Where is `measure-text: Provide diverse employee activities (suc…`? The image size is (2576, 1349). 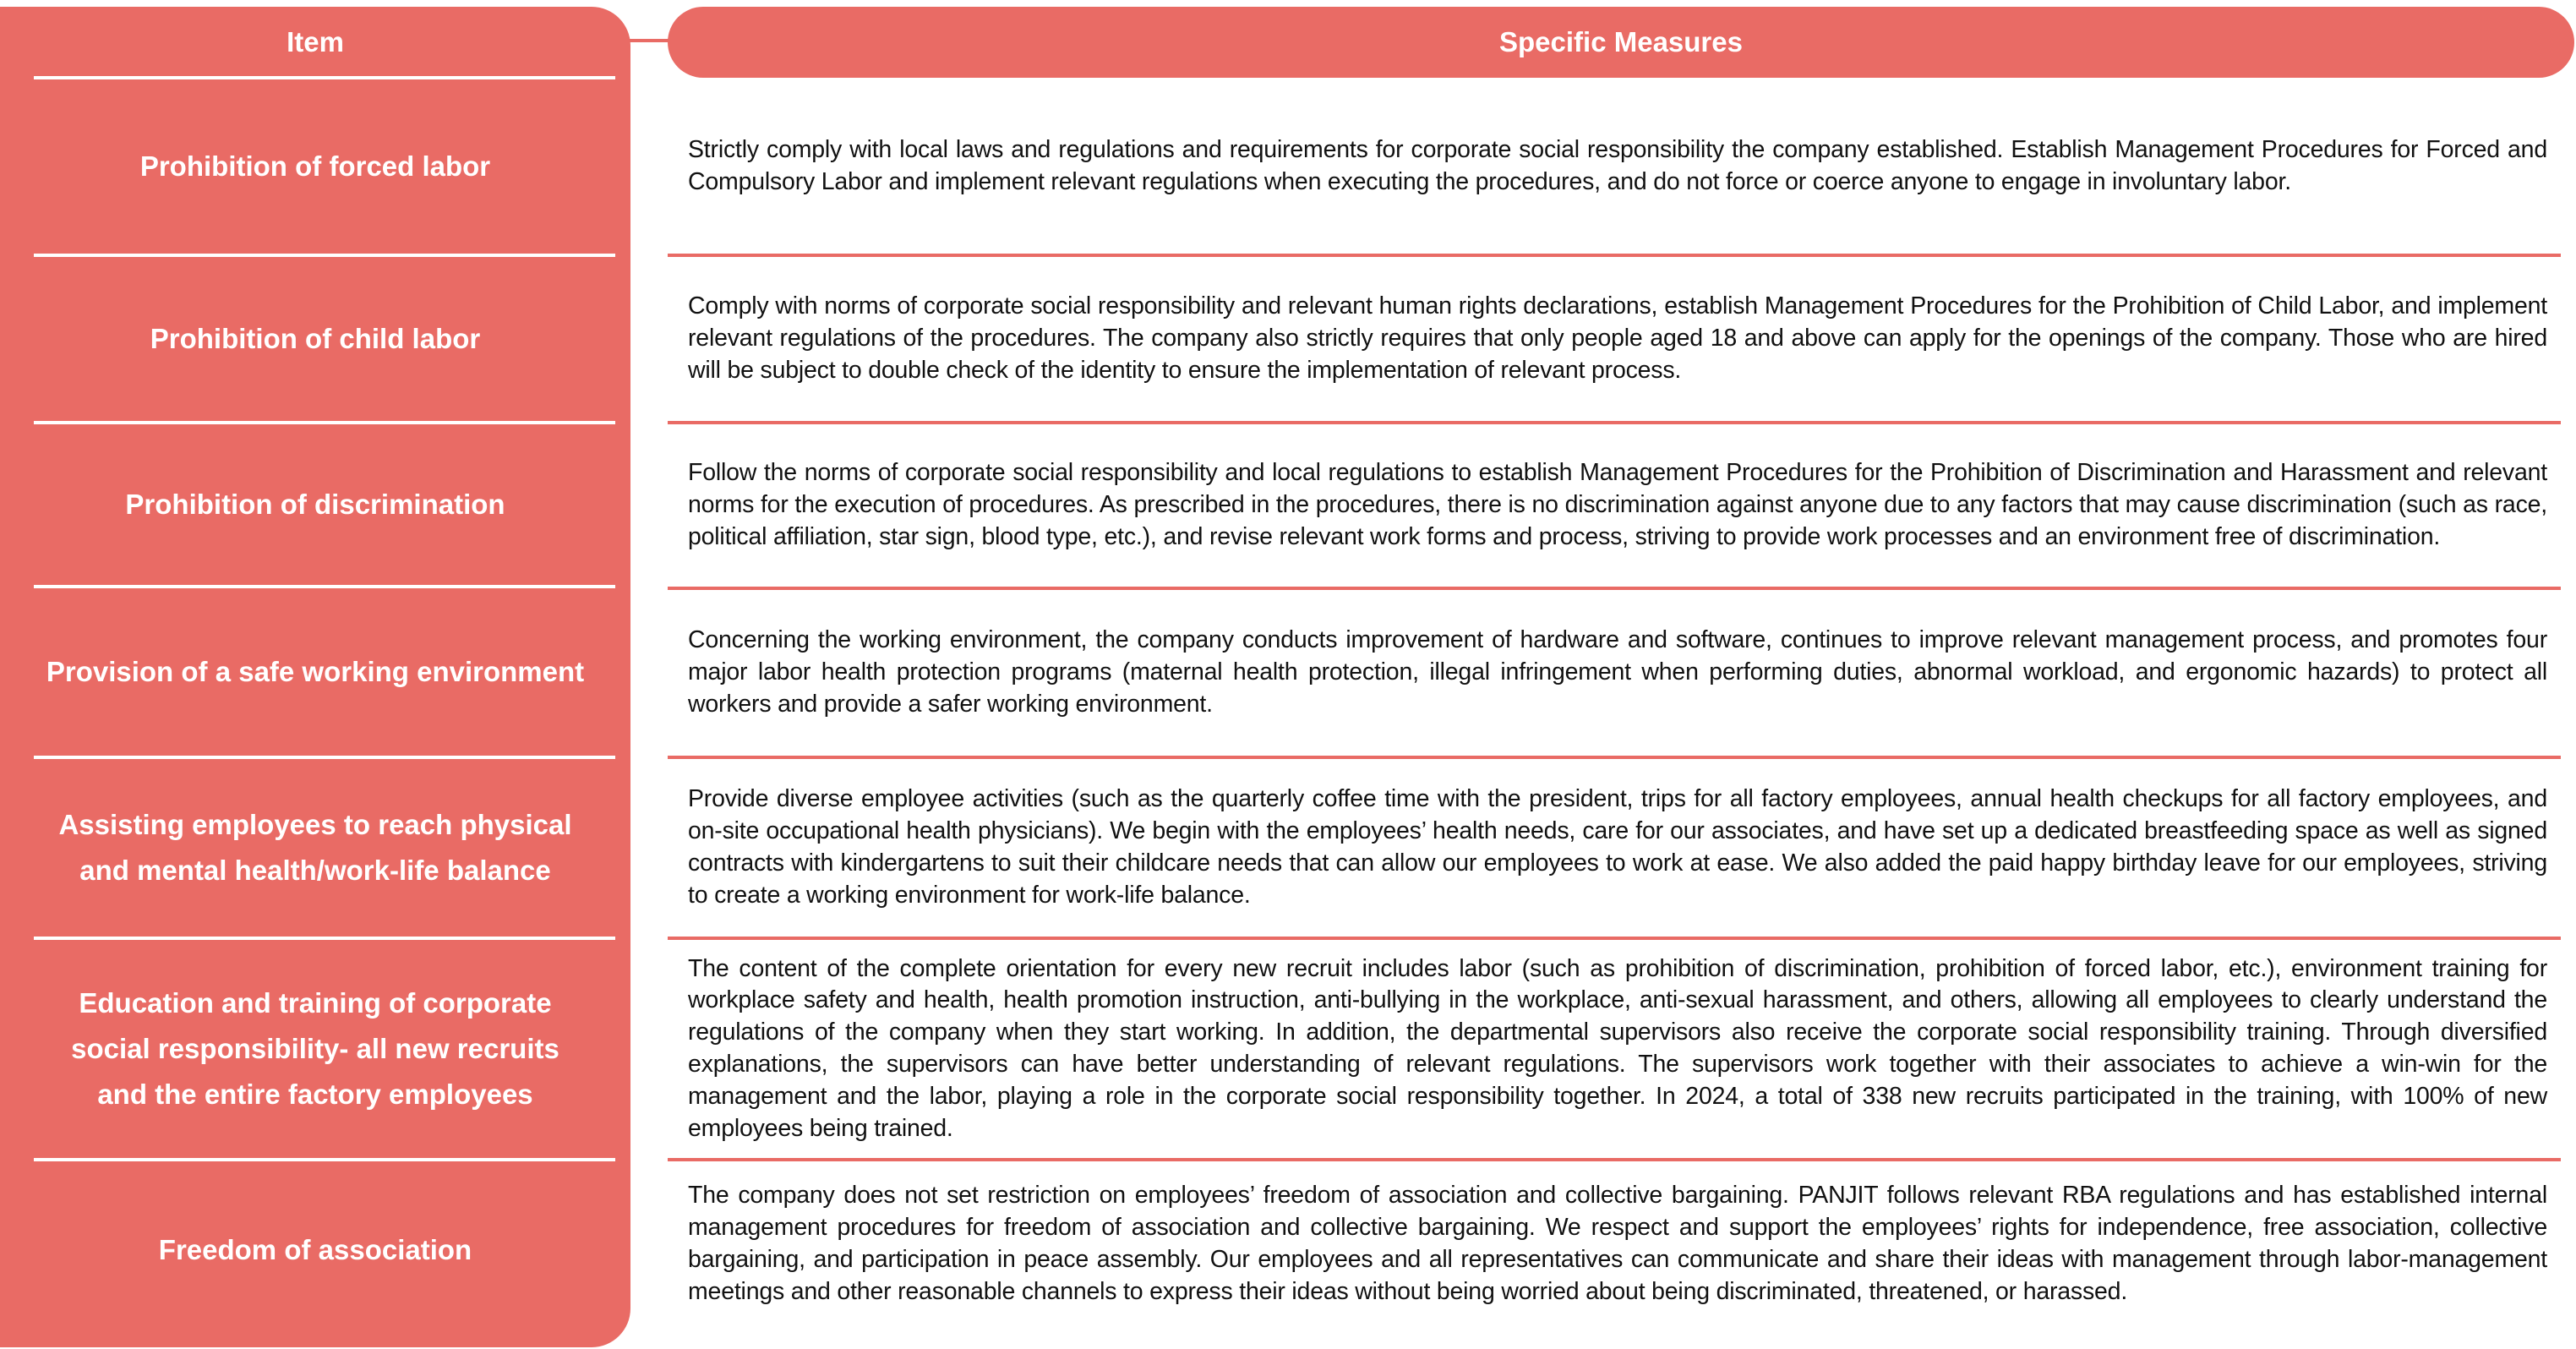 measure-text: Provide diverse employee activities (suc… is located at coordinates (1617, 847).